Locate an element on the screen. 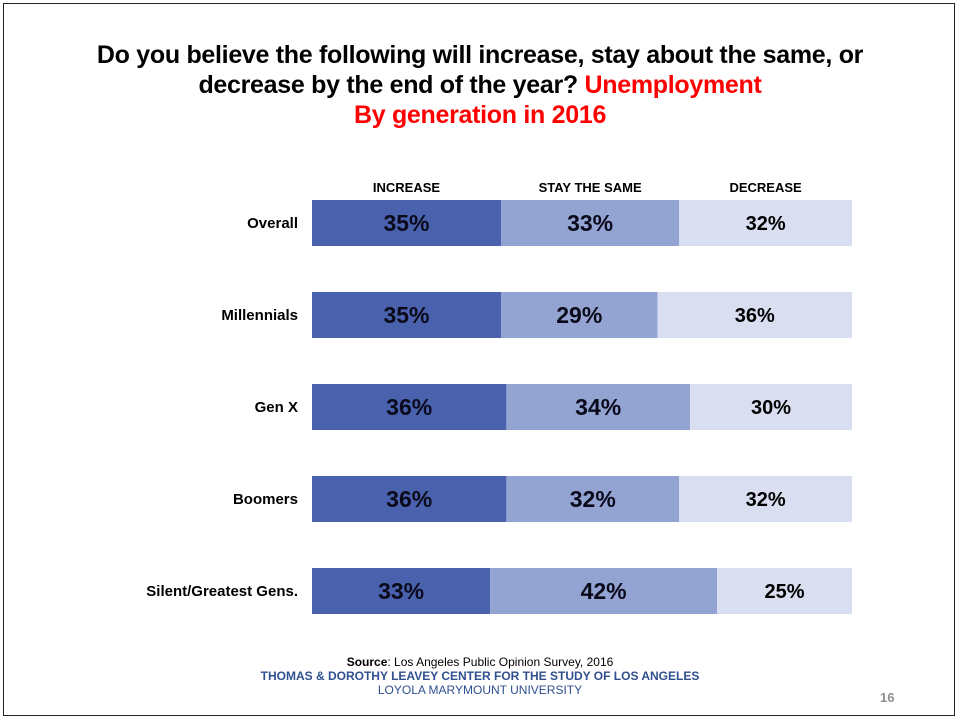 The width and height of the screenshot is (960, 721). data-label: 29% is located at coordinates (579, 315).